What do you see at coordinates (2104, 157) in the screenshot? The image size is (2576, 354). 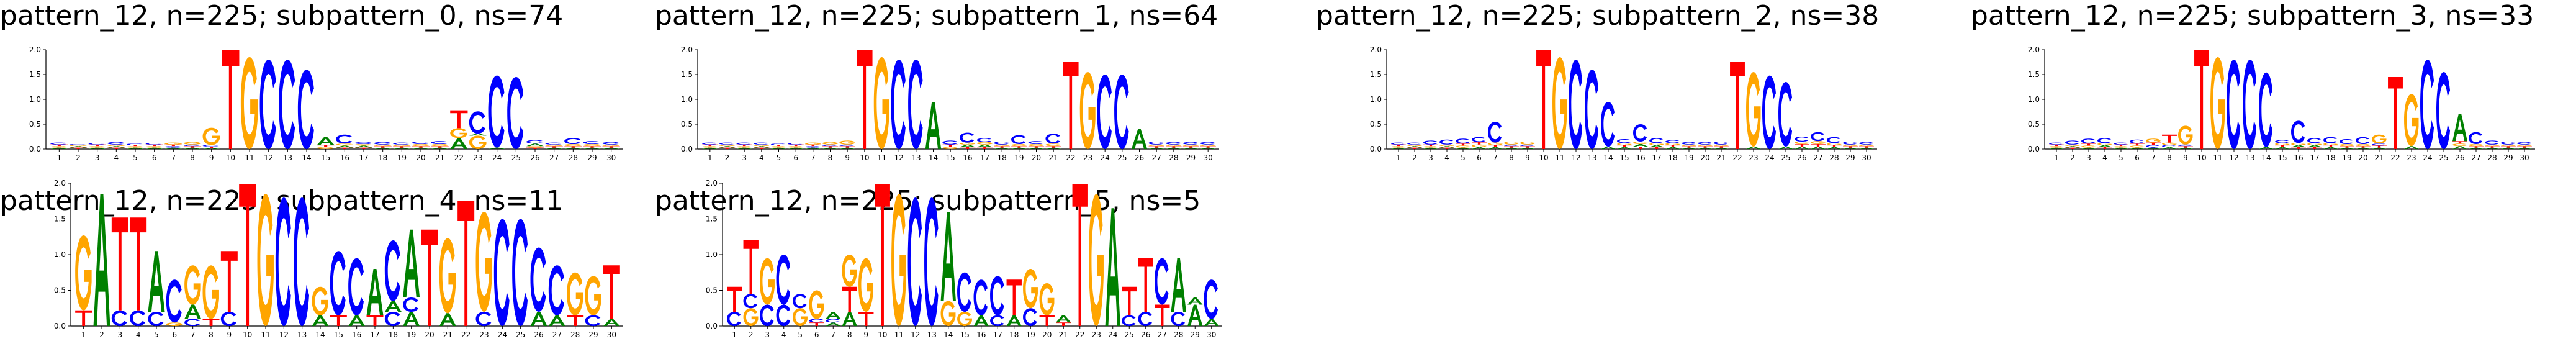 I see `x-tick-label: 4` at bounding box center [2104, 157].